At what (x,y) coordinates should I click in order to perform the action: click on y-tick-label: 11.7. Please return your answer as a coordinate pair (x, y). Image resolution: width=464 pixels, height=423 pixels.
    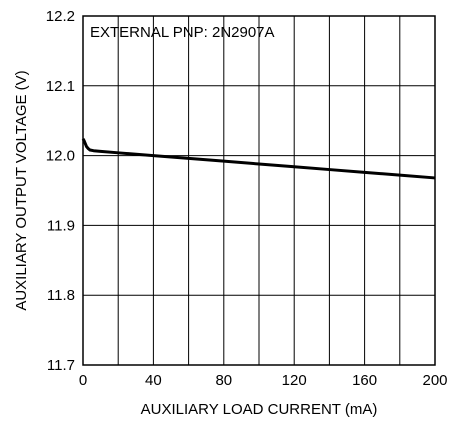
    Looking at the image, I should click on (61, 365).